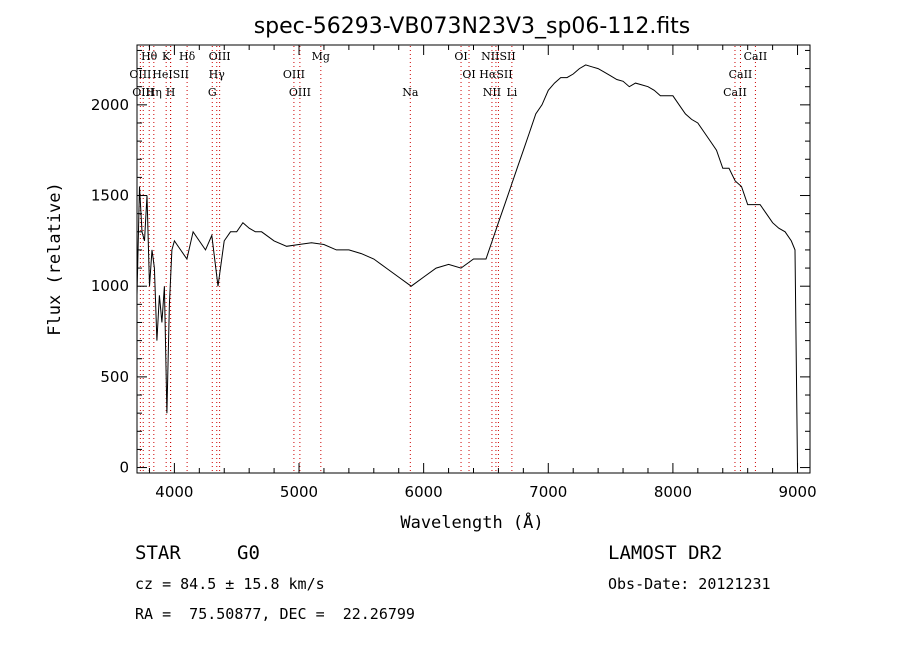 The image size is (900, 650). What do you see at coordinates (212, 92) in the screenshot?
I see `spectral-line-label: G` at bounding box center [212, 92].